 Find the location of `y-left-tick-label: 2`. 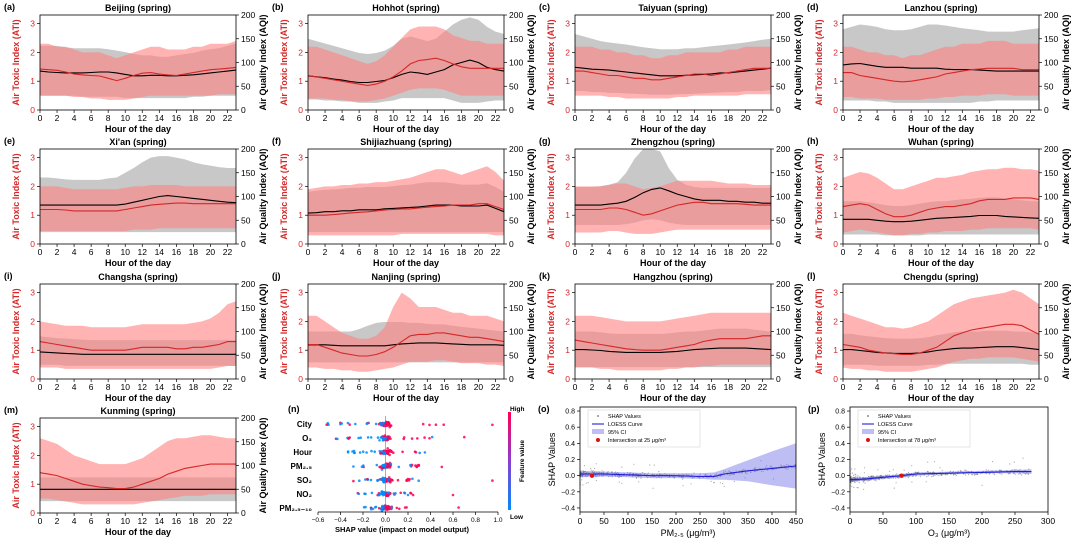

y-left-tick-label: 2 is located at coordinates (32, 455).